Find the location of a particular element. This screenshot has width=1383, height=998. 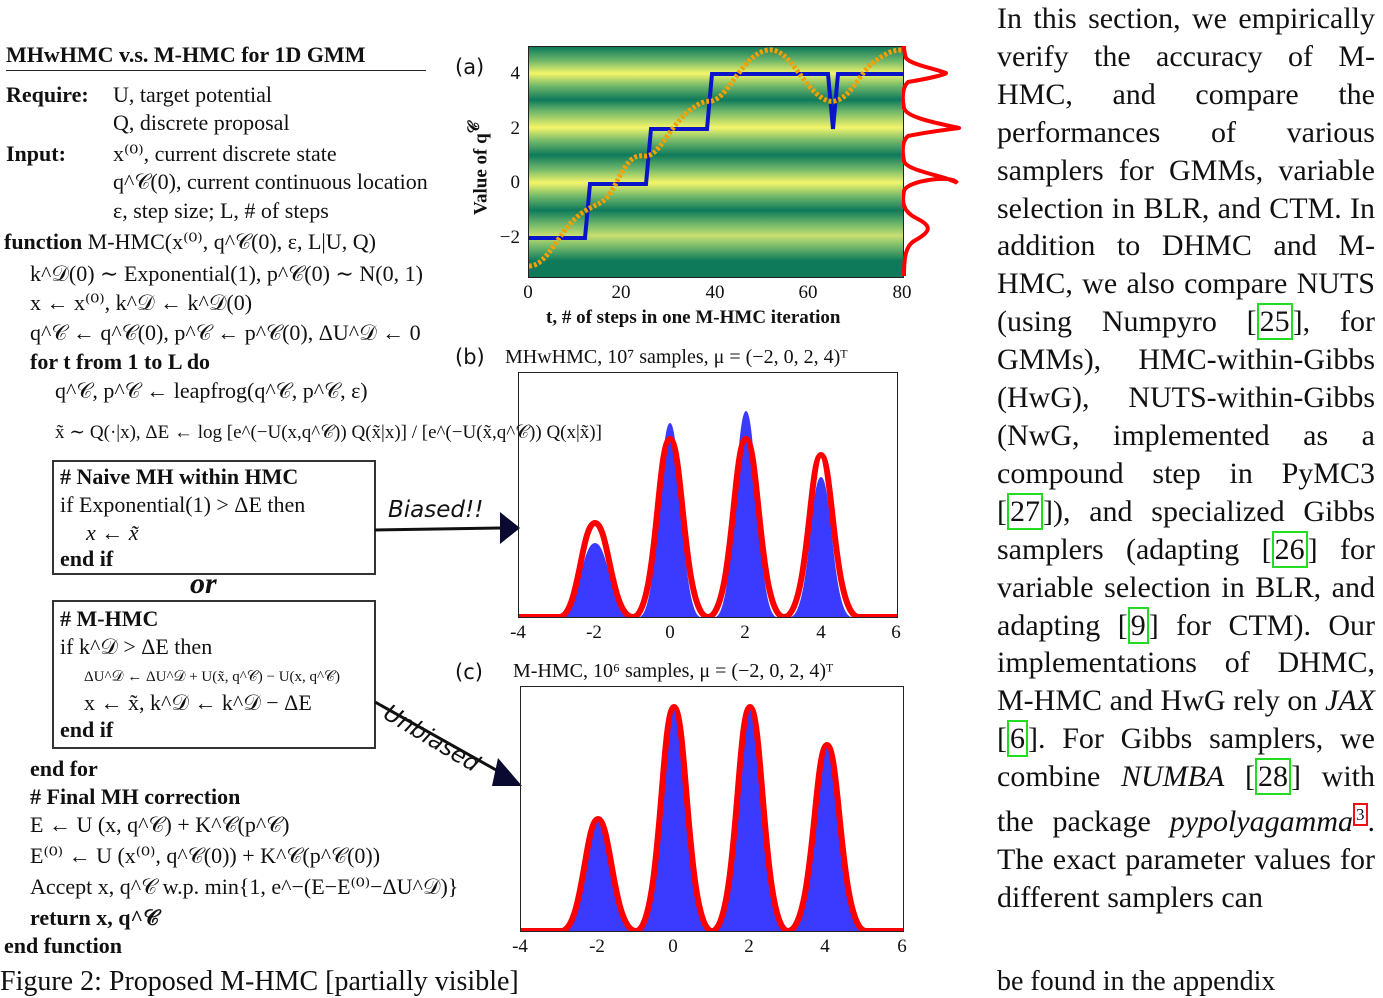

panel-a-trajectories is located at coordinates (716, 158).